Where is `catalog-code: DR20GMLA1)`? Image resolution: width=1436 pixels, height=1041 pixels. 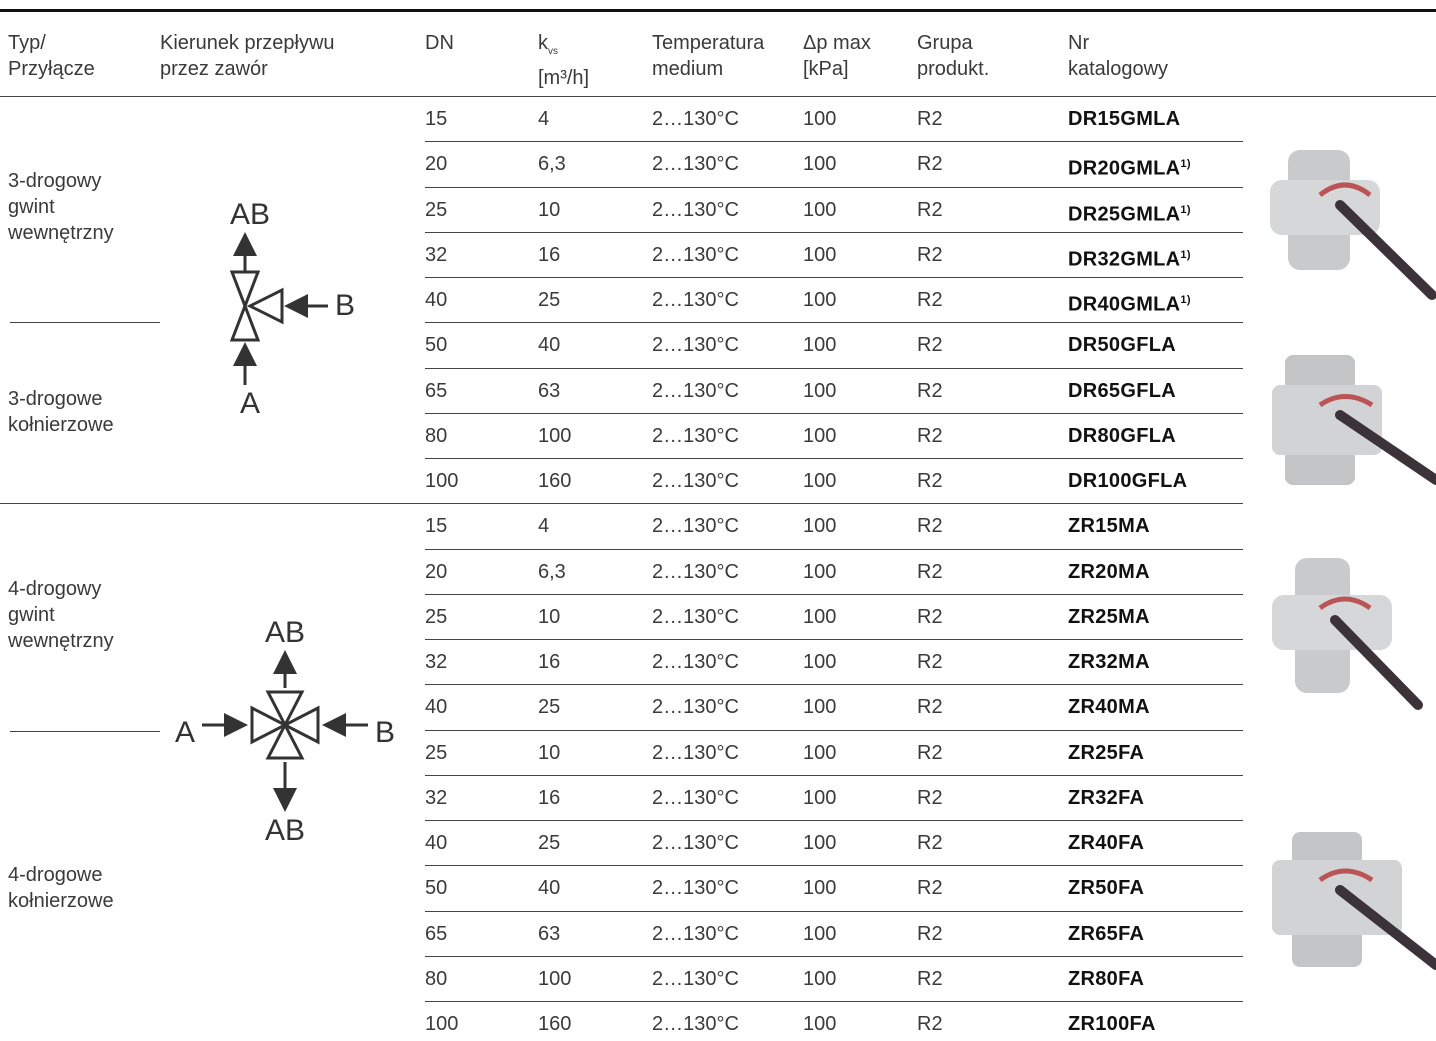 catalog-code: DR20GMLA1) is located at coordinates (1129, 166).